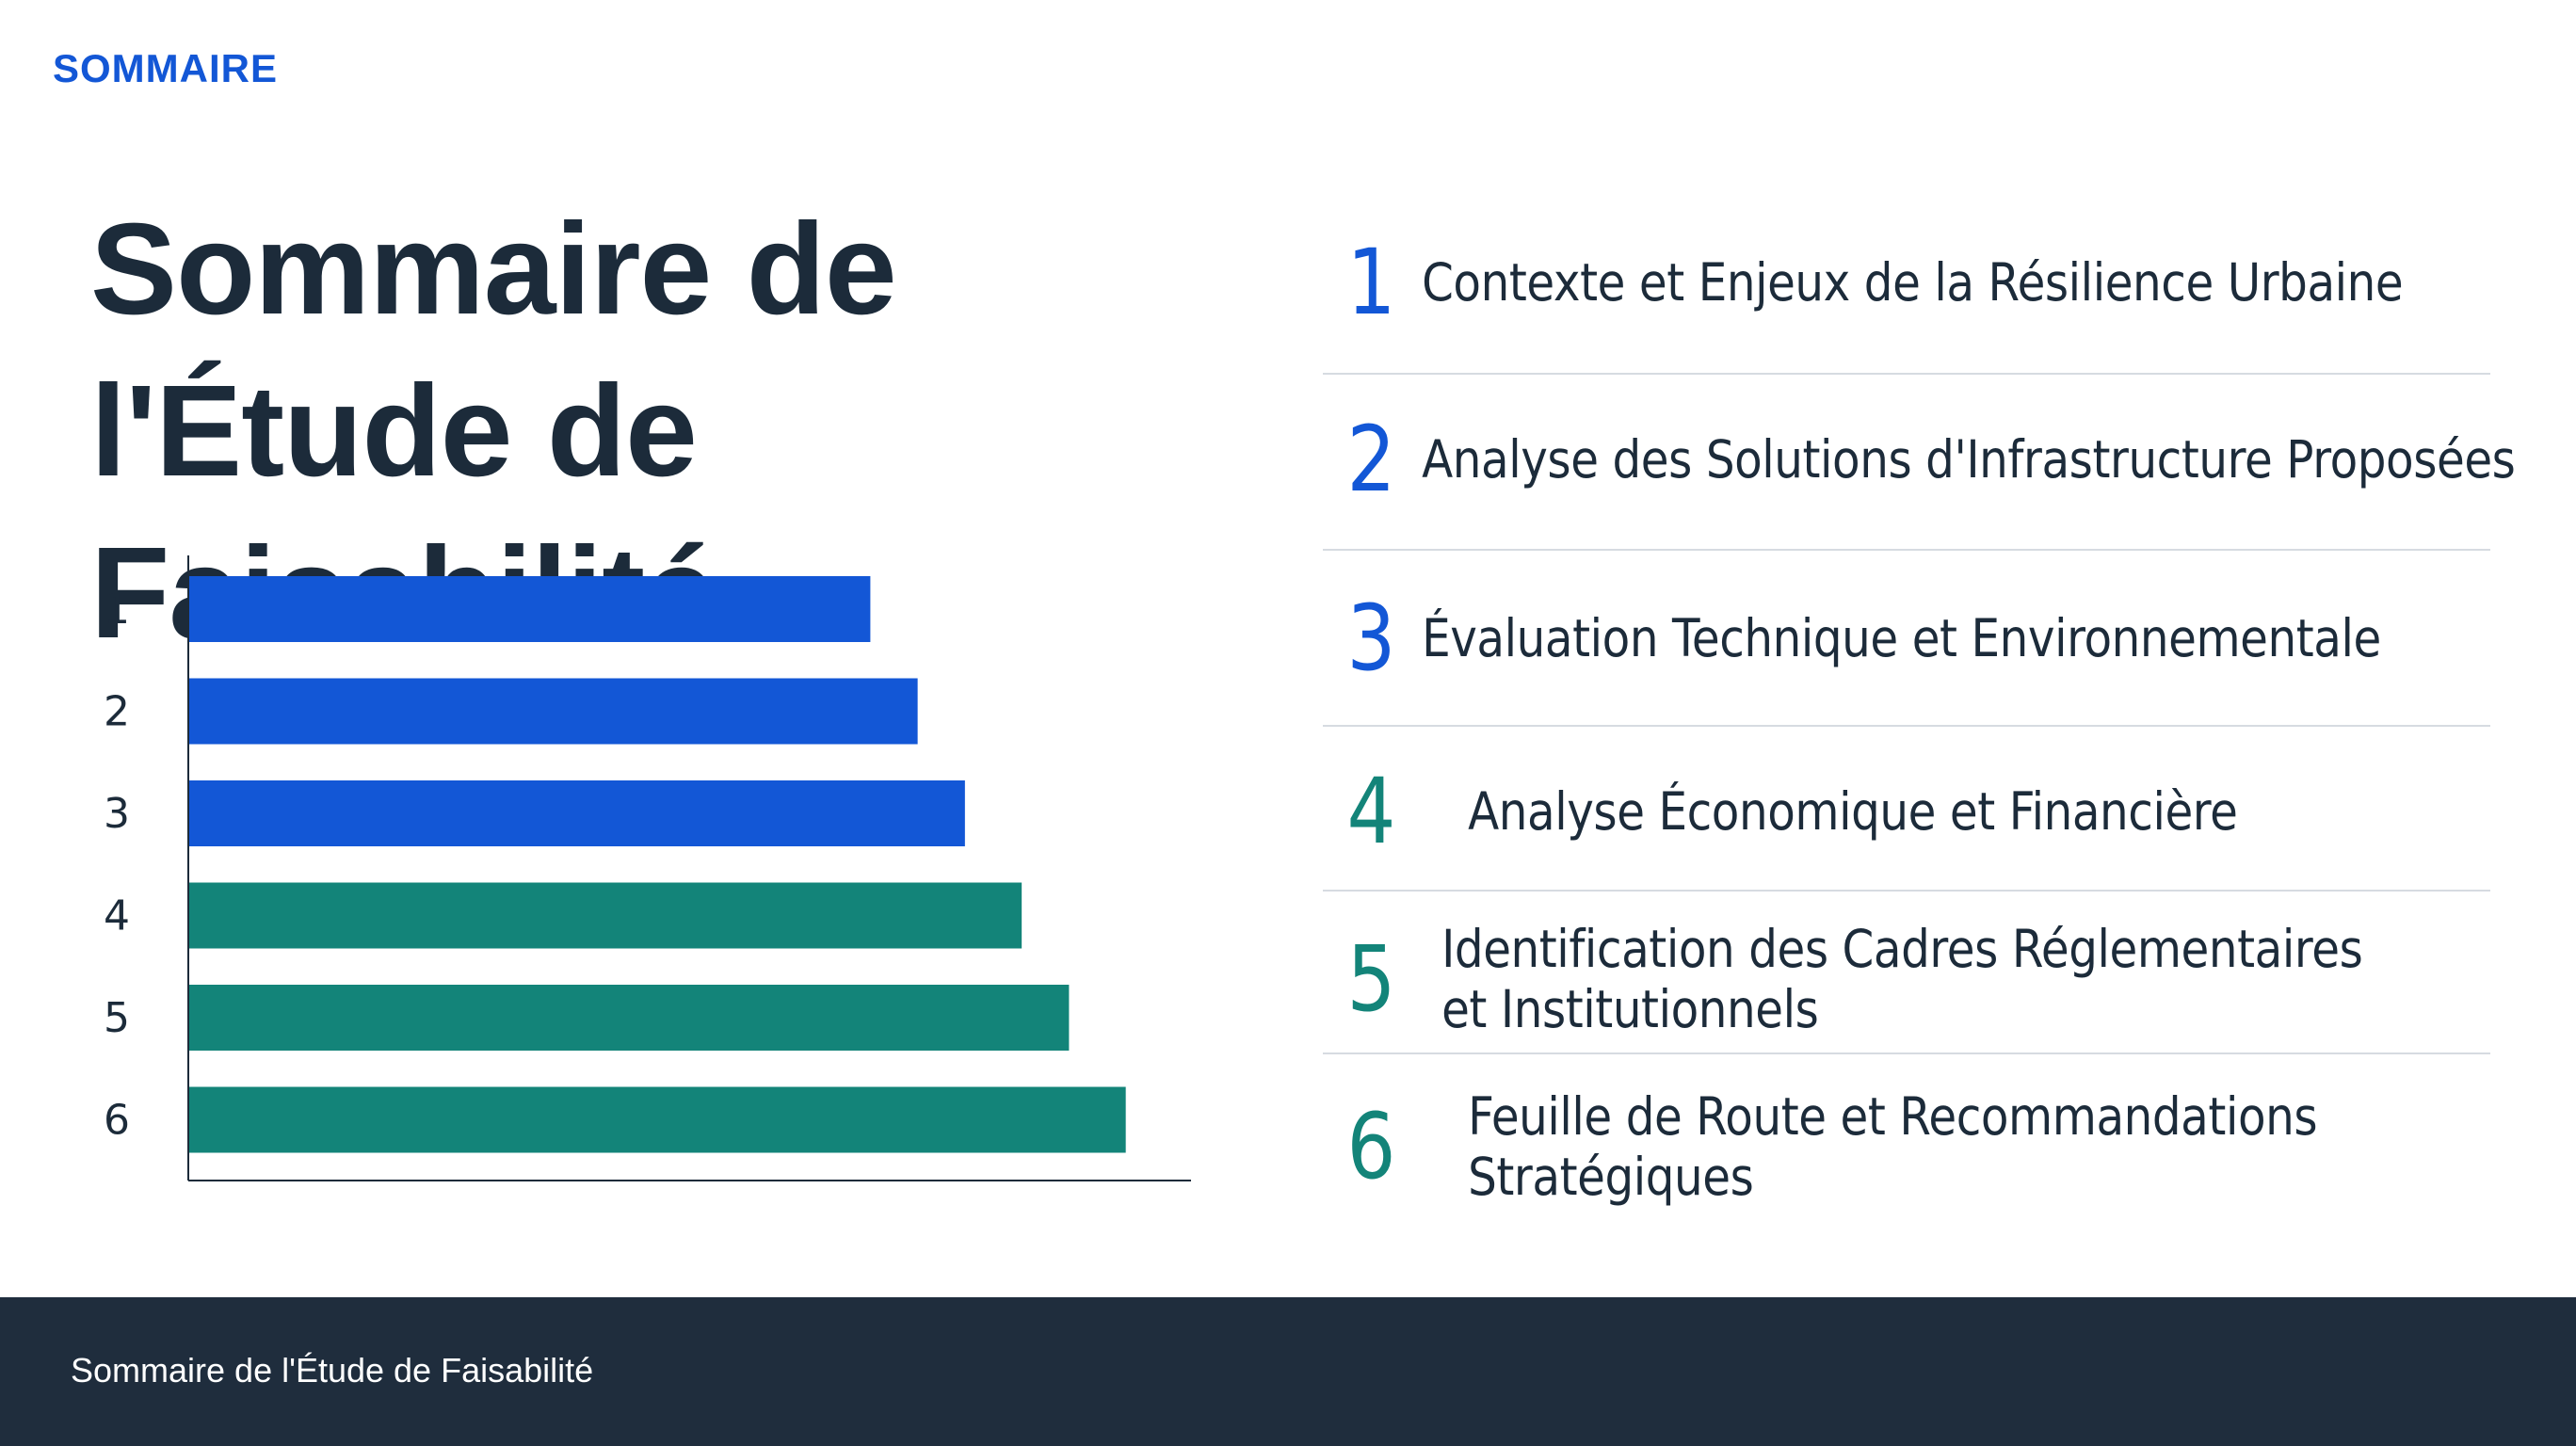 This screenshot has width=2576, height=1446. Describe the element at coordinates (117, 610) in the screenshot. I see `chart-tick-label-1: 1` at that location.